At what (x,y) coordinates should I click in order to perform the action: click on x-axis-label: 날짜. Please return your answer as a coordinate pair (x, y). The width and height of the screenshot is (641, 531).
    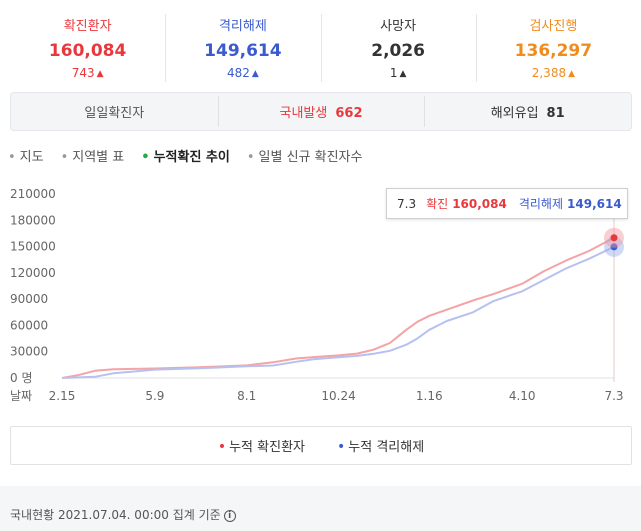
    Looking at the image, I should click on (21, 396).